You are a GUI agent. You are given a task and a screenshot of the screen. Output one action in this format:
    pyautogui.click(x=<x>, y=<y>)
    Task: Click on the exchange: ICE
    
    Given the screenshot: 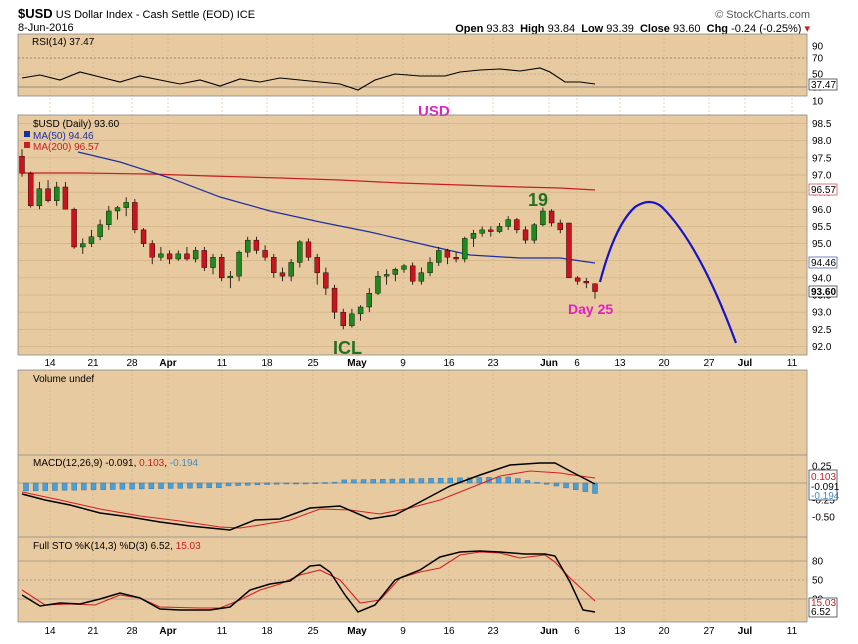 What is the action you would take?
    pyautogui.click(x=246, y=15)
    